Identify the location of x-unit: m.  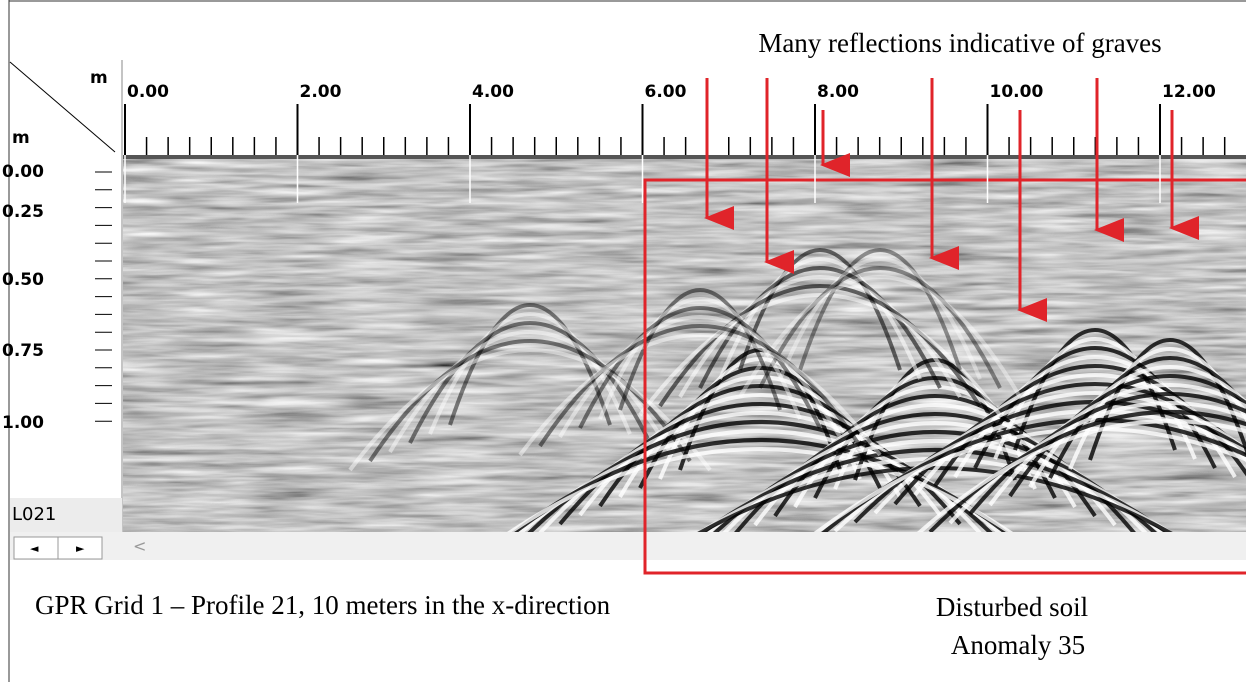
(99, 78).